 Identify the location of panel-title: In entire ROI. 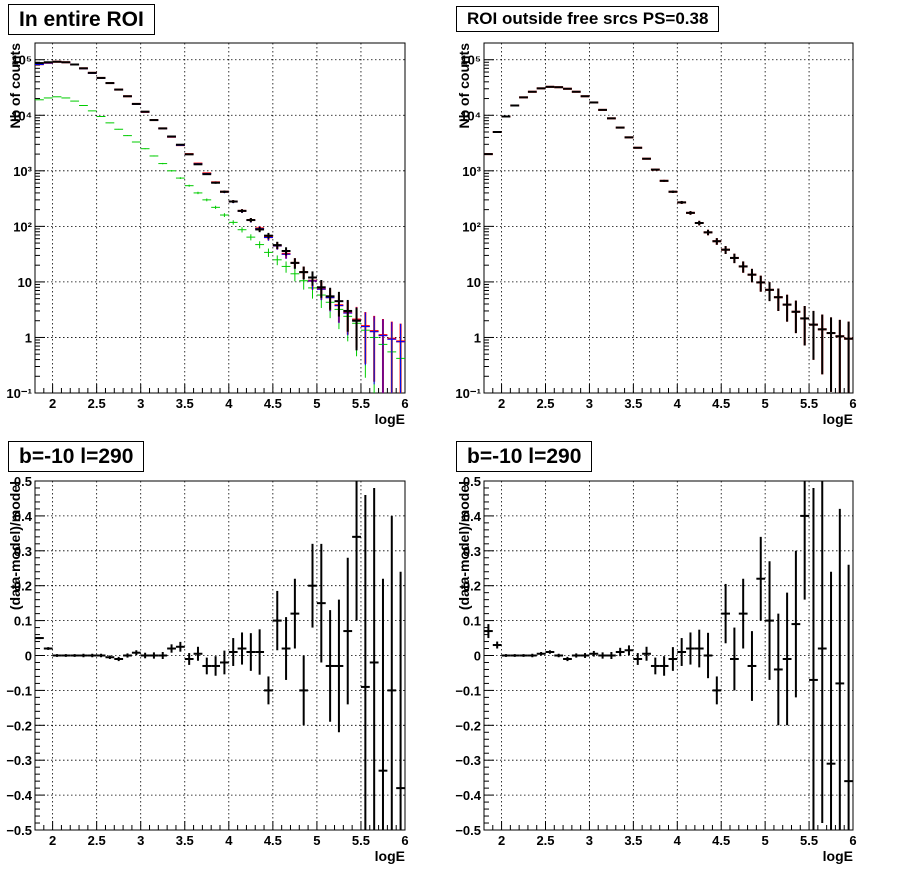
(81, 19).